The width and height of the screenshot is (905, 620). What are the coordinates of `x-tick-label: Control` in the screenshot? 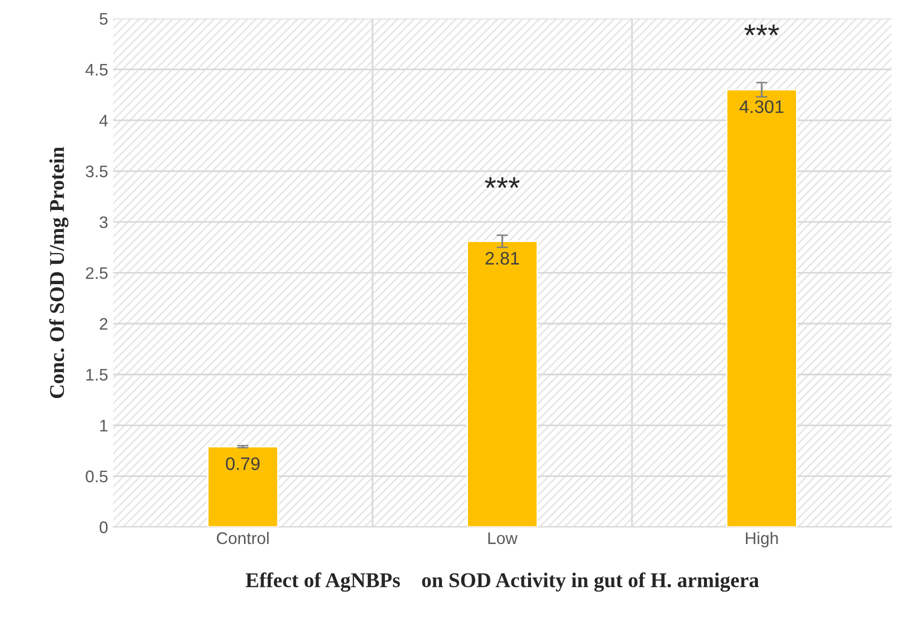 It's located at (242, 538).